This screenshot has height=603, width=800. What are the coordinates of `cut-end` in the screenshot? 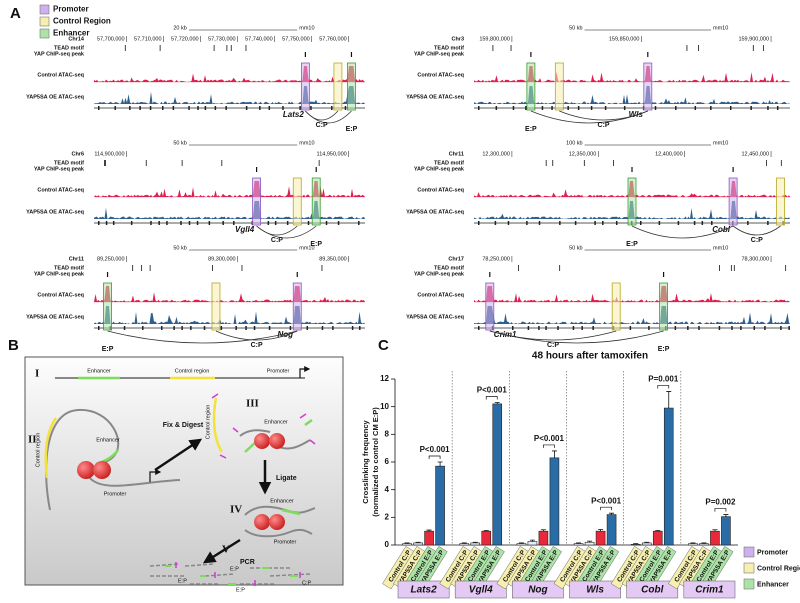 It's located at (263, 426).